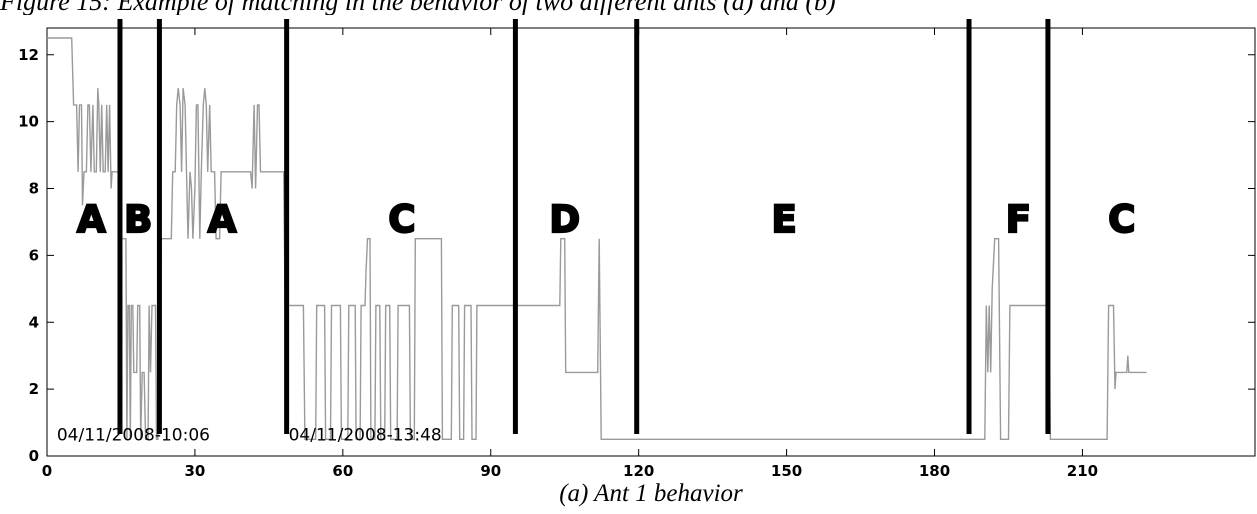 This screenshot has width=1257, height=514. What do you see at coordinates (638, 471) in the screenshot?
I see `x-tick-label: 120` at bounding box center [638, 471].